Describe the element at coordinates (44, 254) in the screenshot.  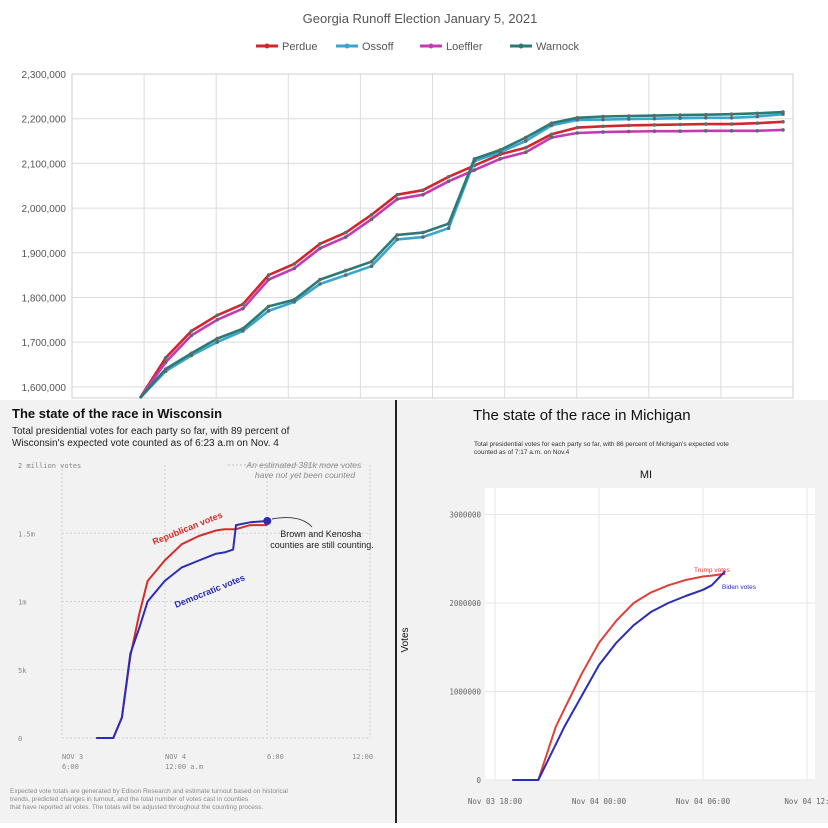
I see `georgia-y-tick-label: 1,900,000` at that location.